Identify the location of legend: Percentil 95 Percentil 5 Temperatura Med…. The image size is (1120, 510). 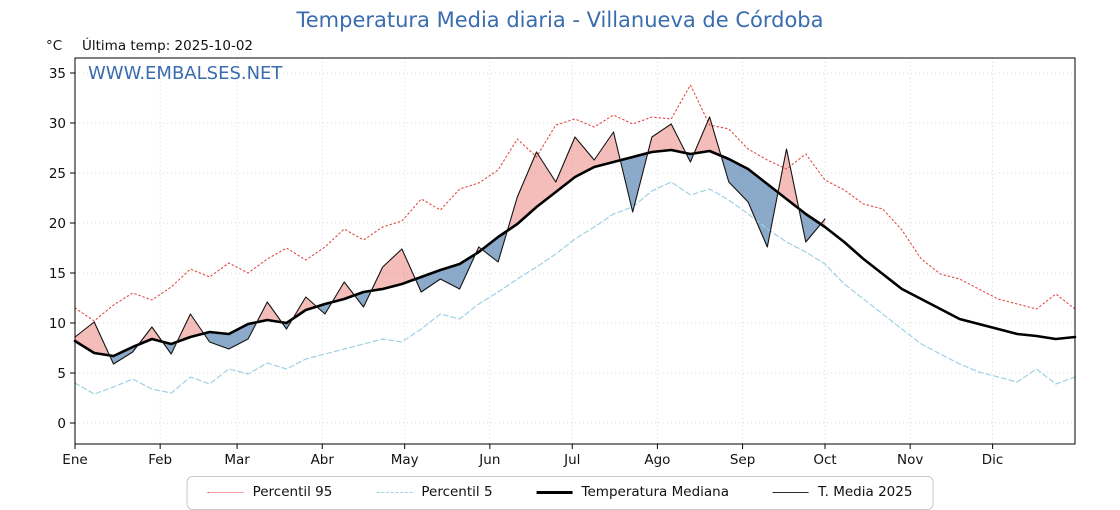
(560, 493).